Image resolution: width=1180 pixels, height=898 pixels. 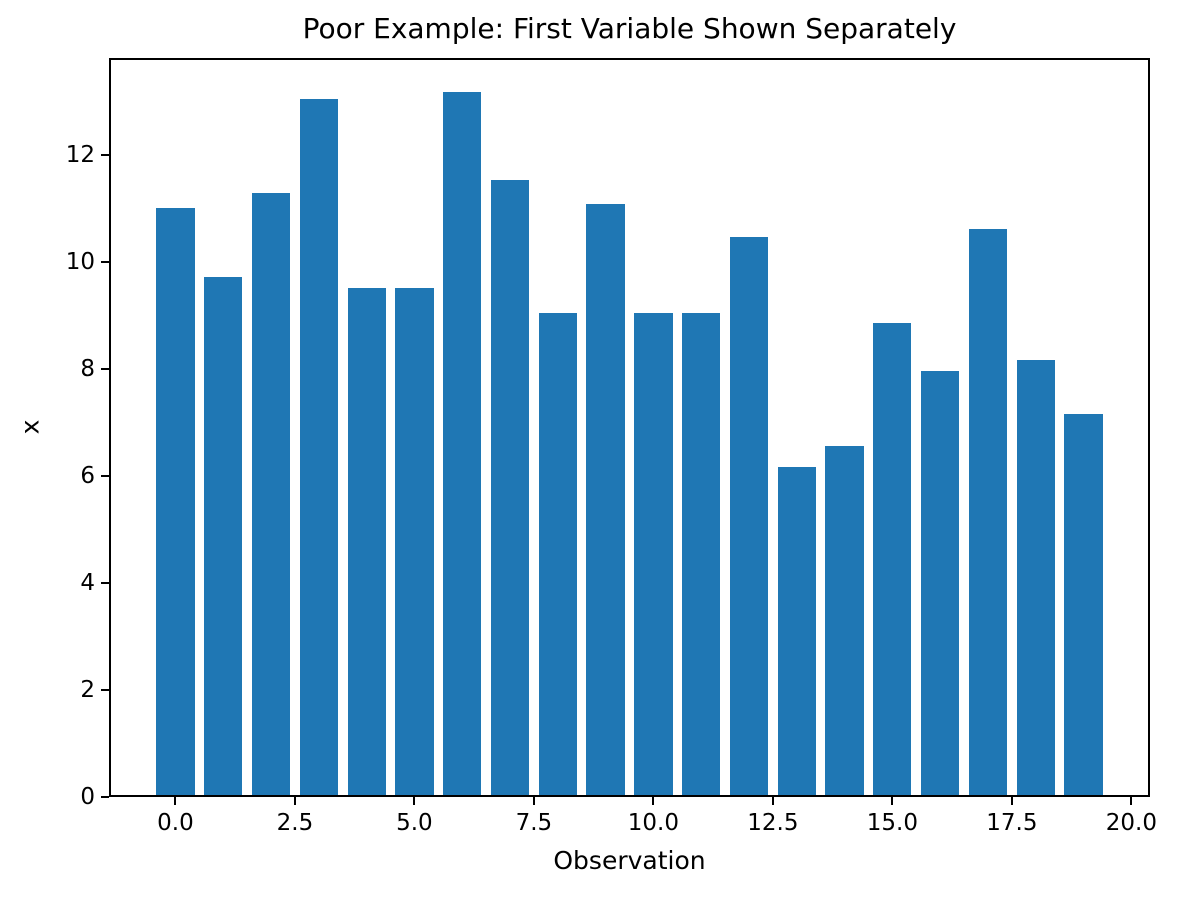 What do you see at coordinates (414, 823) in the screenshot?
I see `x-tick-label: 5.0` at bounding box center [414, 823].